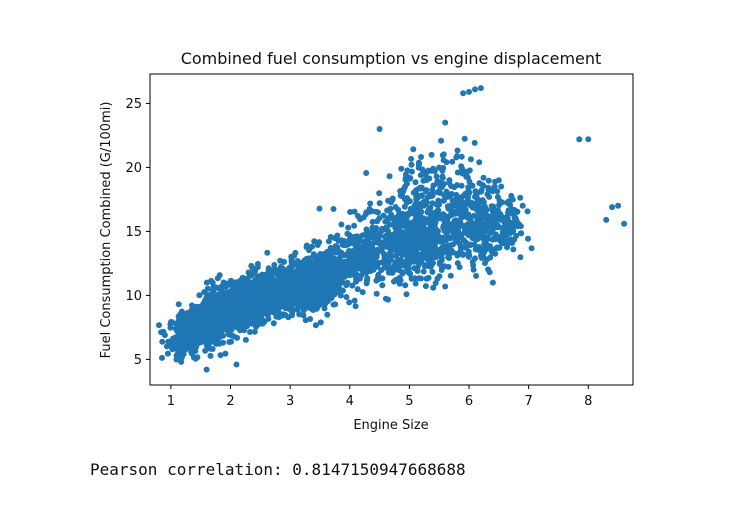 The width and height of the screenshot is (736, 522). What do you see at coordinates (350, 401) in the screenshot?
I see `x-tick-label: 4` at bounding box center [350, 401].